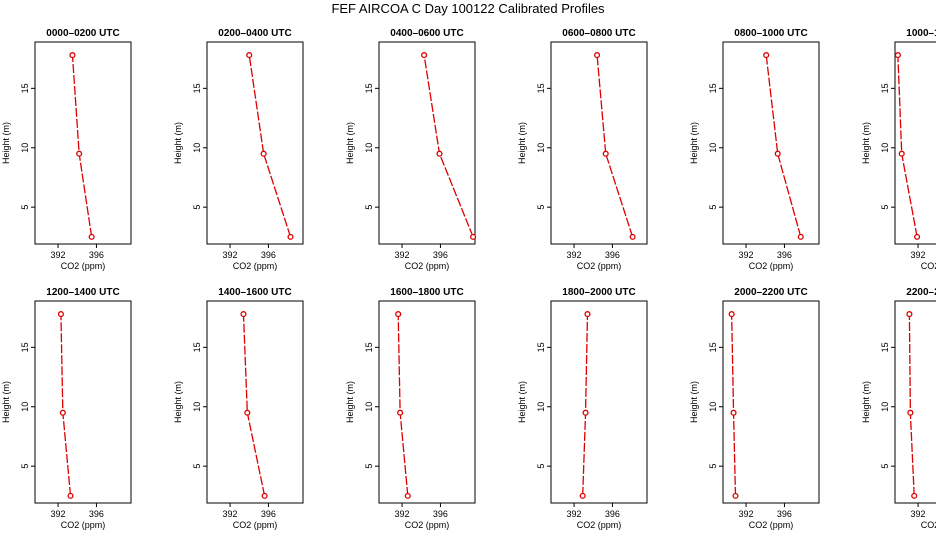 The image size is (936, 545). What do you see at coordinates (770, 33) in the screenshot?
I see `panel-title: 0800–1000 UTC` at bounding box center [770, 33].